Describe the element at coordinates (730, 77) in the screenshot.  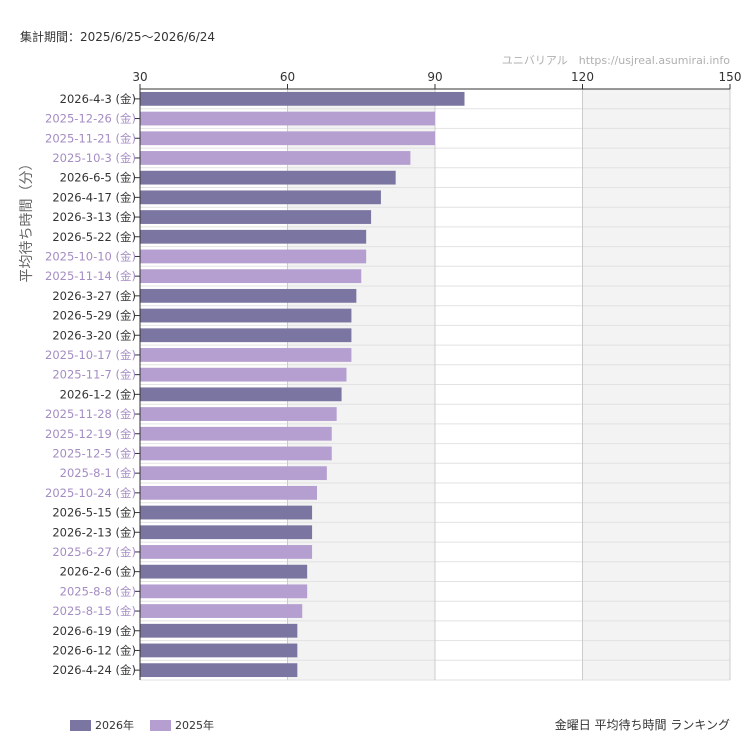
I see `x-tick-label: 150` at that location.